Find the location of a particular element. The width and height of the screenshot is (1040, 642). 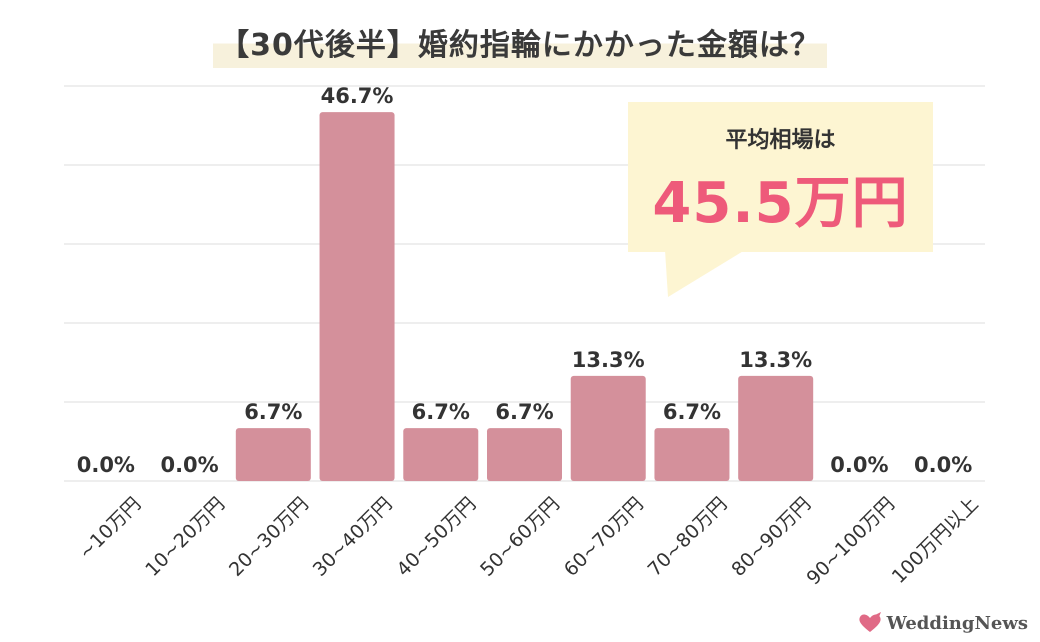

value-label-5: 6.7% is located at coordinates (524, 412).